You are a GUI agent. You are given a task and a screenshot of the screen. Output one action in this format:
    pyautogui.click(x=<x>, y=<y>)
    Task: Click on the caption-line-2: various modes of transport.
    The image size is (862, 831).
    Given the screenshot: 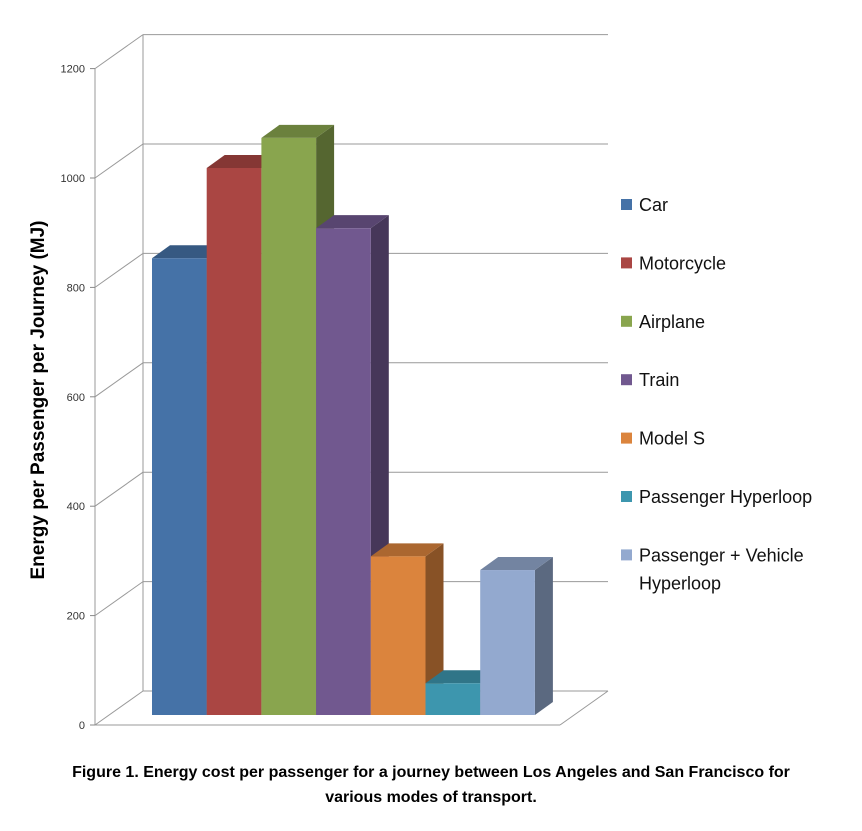 What is the action you would take?
    pyautogui.click(x=431, y=797)
    